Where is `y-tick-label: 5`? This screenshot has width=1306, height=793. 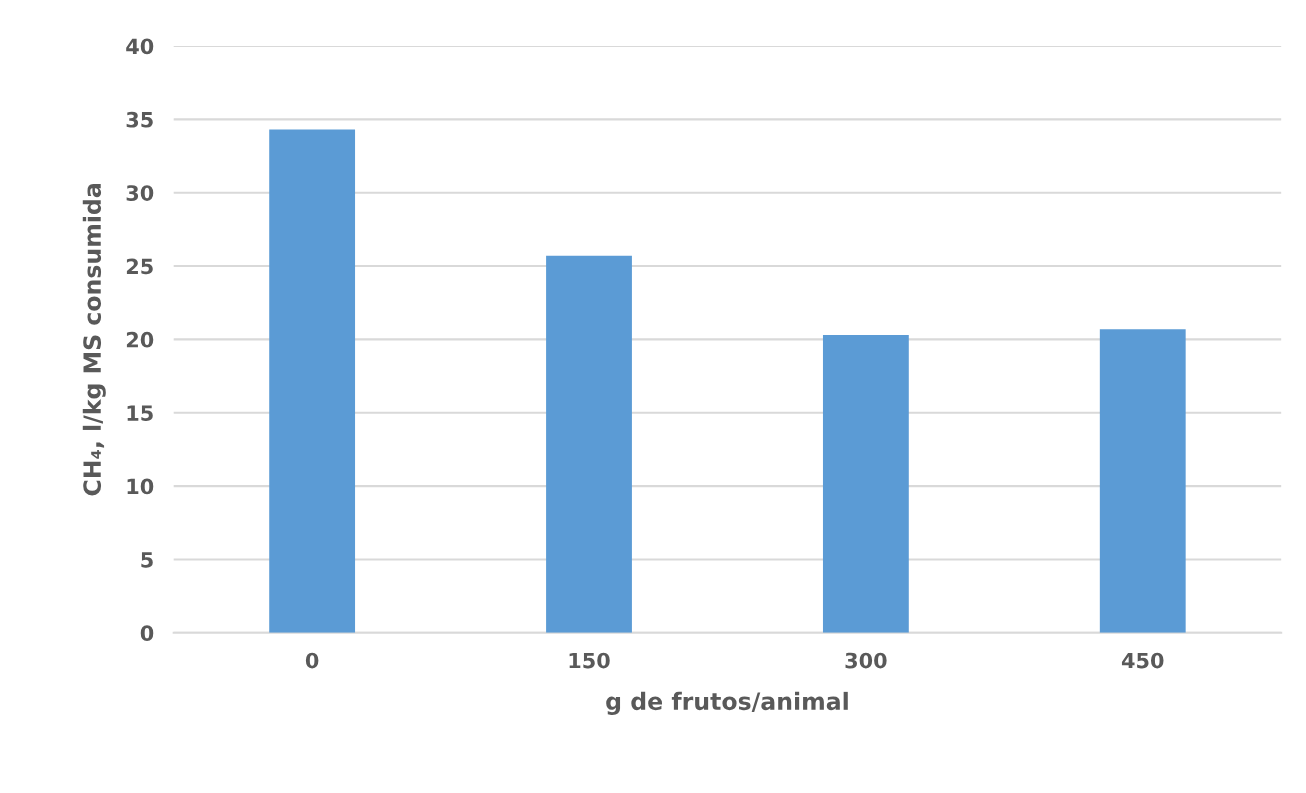 y-tick-label: 5 is located at coordinates (147, 560).